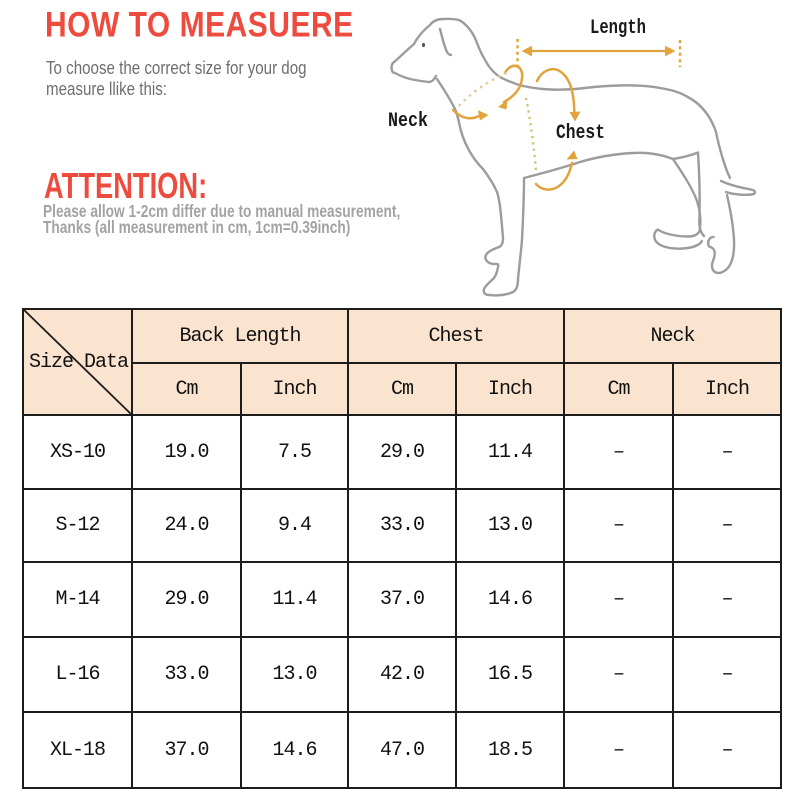 The image size is (800, 800). I want to click on svg-text: Chest, so click(580, 133).